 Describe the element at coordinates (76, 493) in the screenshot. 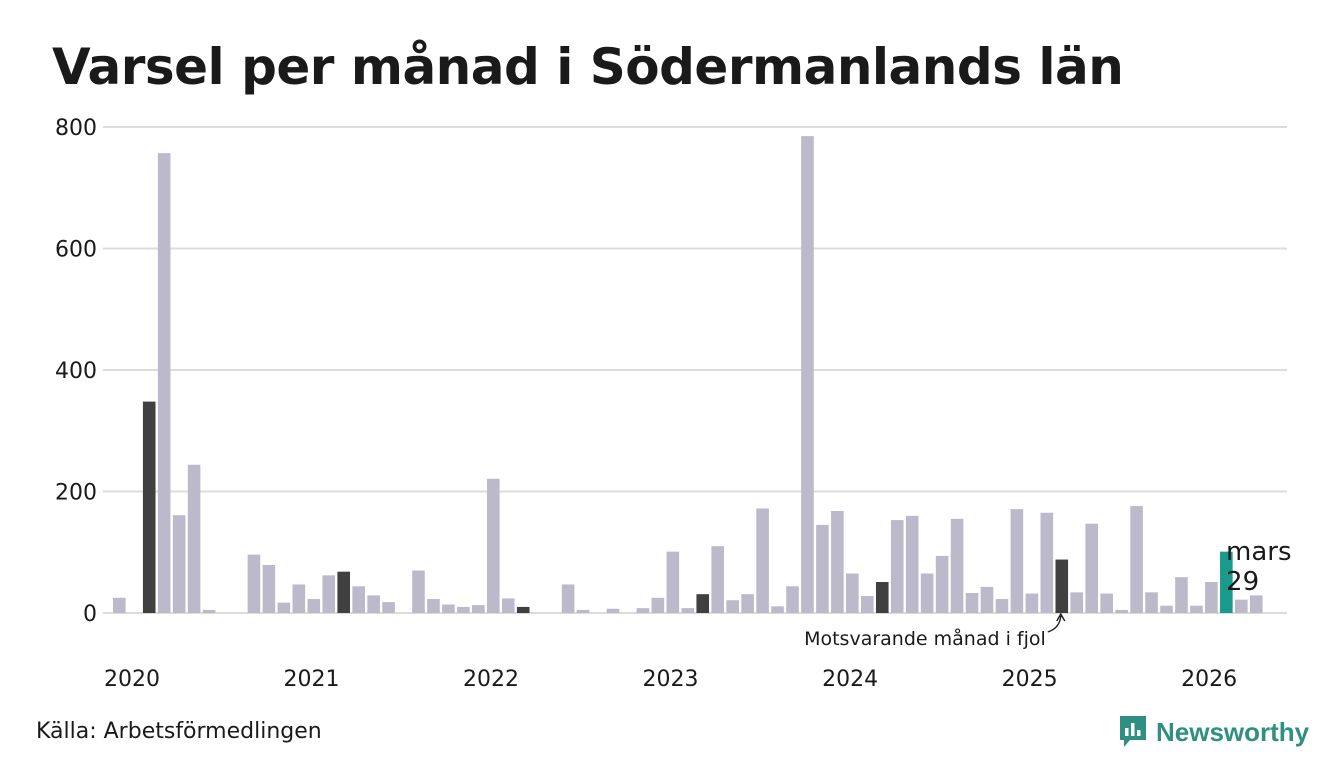

I see `y-tick-label: 200` at that location.